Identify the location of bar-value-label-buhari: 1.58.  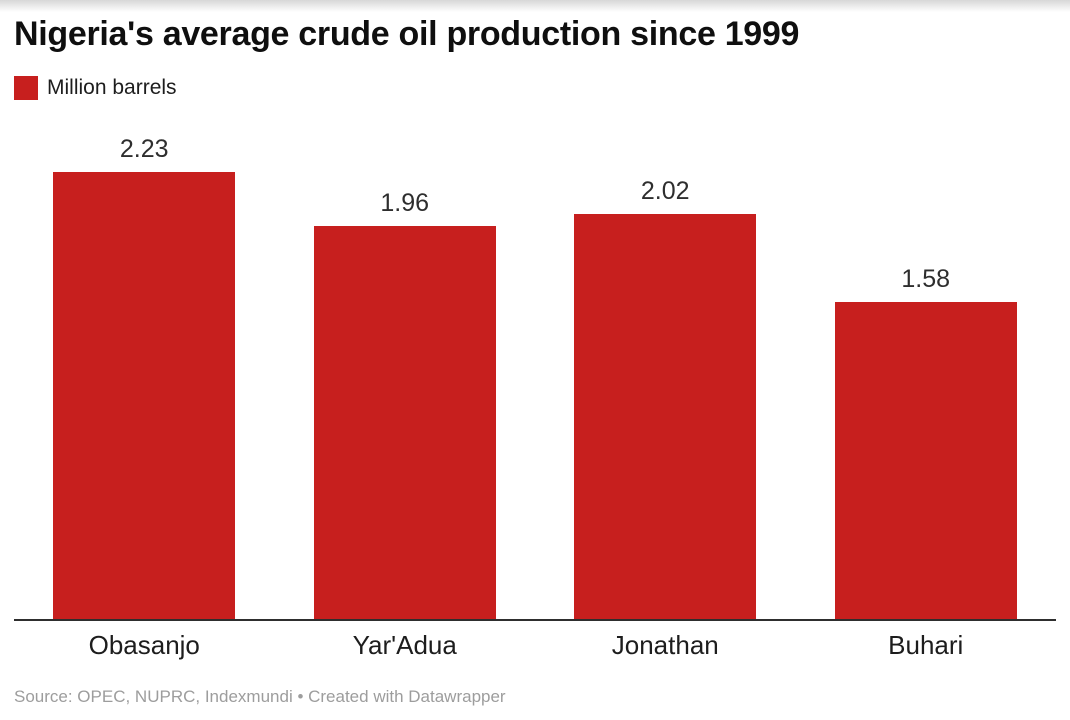
(926, 279).